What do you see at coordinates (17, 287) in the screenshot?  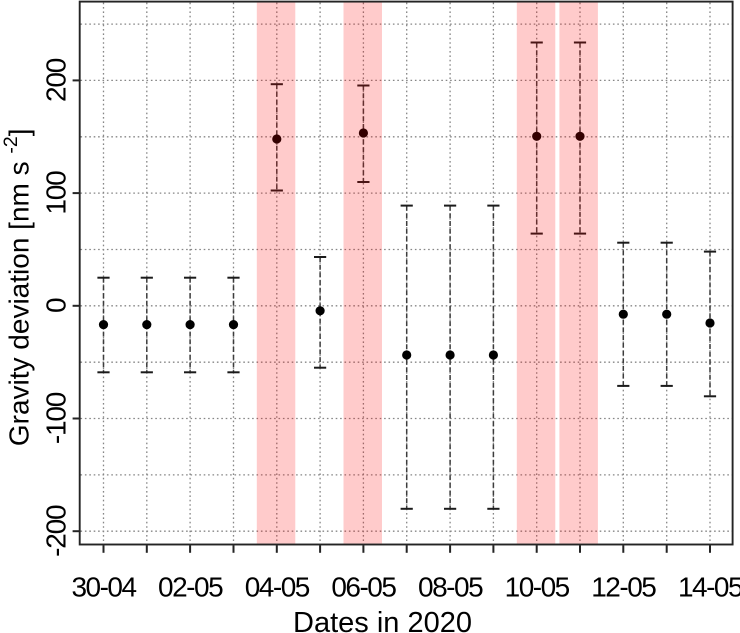 I see `svg-text: Gravity deviation [nm s -2]` at bounding box center [17, 287].